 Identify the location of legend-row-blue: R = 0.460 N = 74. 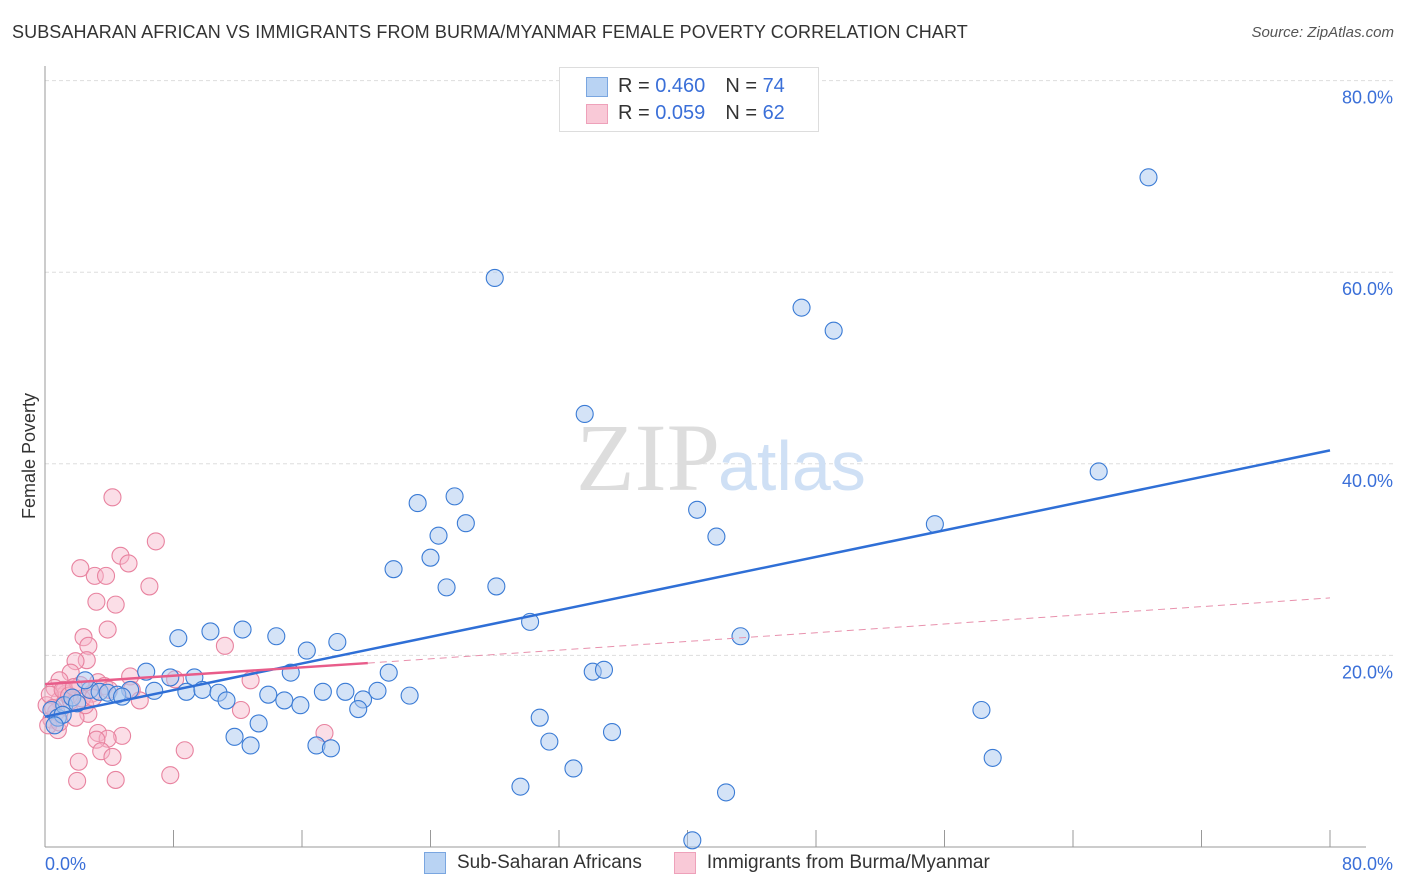
(685, 86).